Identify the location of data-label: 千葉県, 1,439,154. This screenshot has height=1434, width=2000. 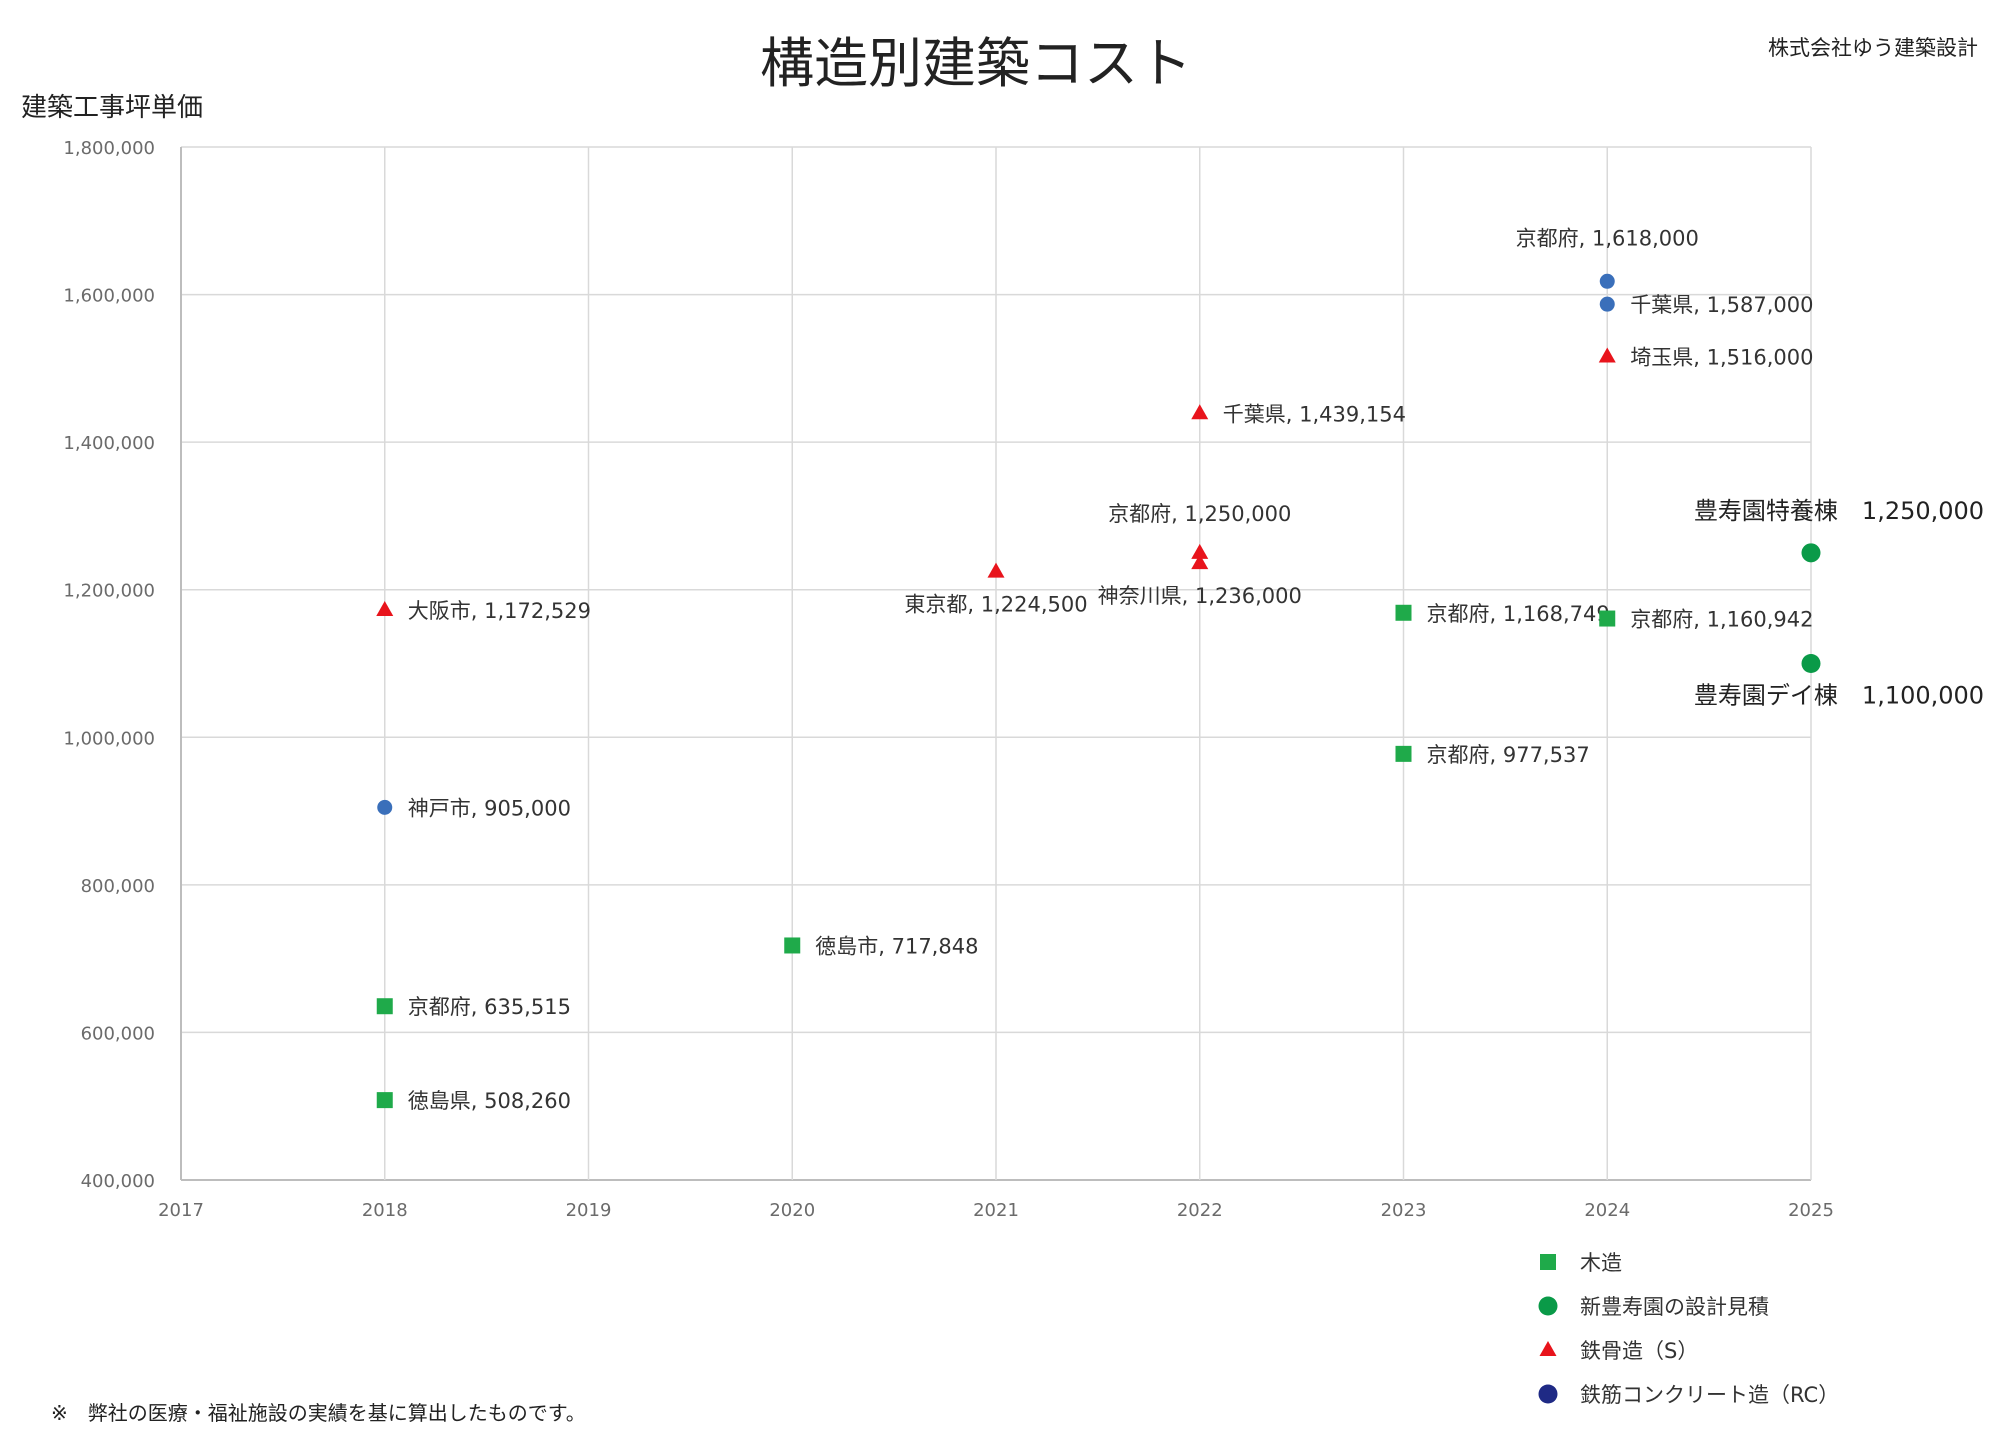
(1314, 414).